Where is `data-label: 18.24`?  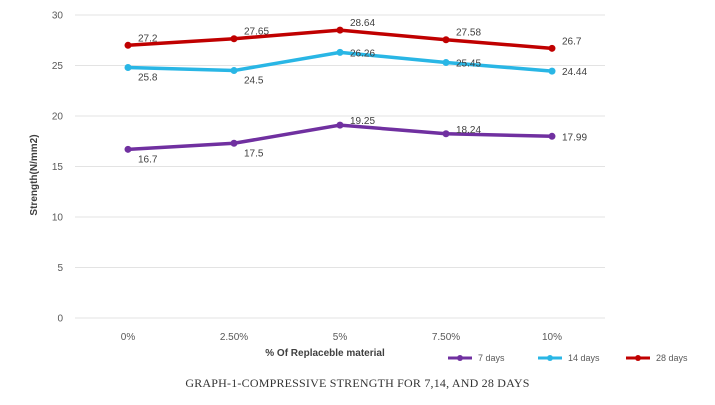 data-label: 18.24 is located at coordinates (468, 130).